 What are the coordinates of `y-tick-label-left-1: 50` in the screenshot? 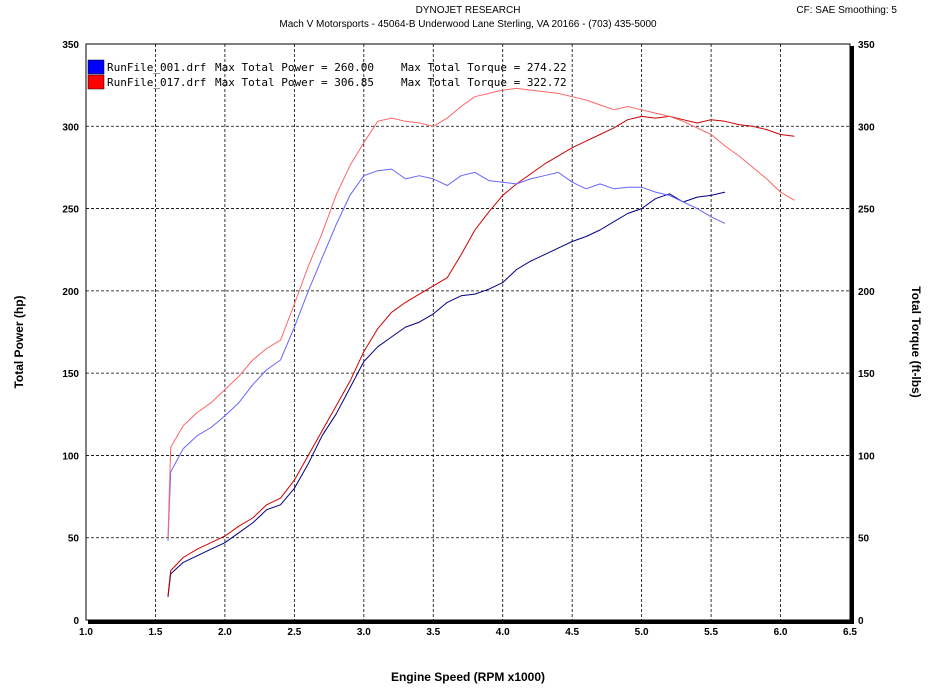 It's located at (74, 539).